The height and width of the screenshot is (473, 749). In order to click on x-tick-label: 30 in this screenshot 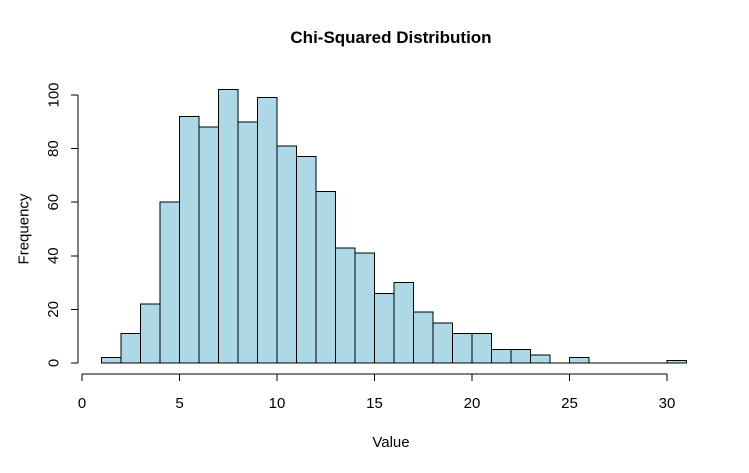, I will do `click(667, 403)`.